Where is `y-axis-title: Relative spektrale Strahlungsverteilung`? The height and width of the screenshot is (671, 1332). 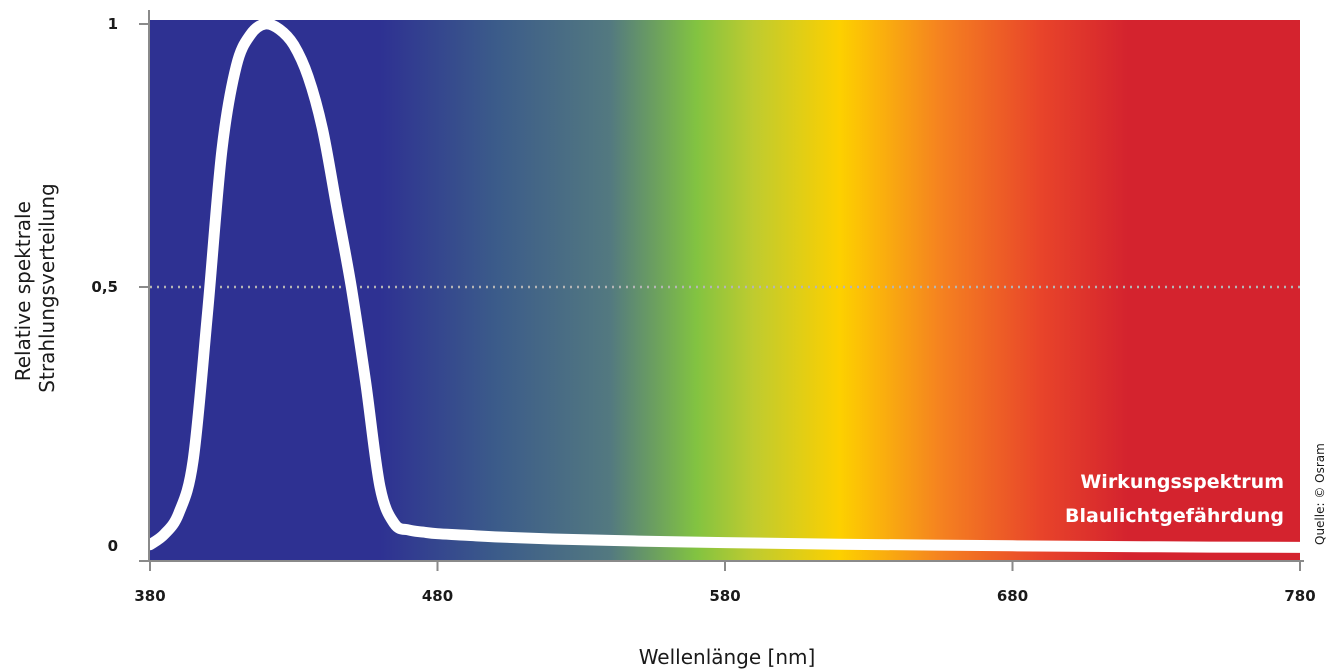
y-axis-title: Relative spektrale Strahlungsverteilung is located at coordinates (35, 287).